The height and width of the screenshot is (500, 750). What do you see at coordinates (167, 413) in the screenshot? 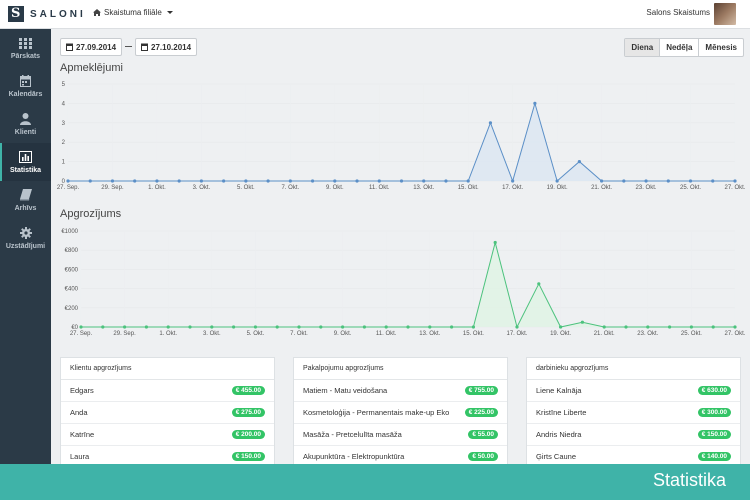
I see `list-item: Anda € 275.00` at bounding box center [167, 413].